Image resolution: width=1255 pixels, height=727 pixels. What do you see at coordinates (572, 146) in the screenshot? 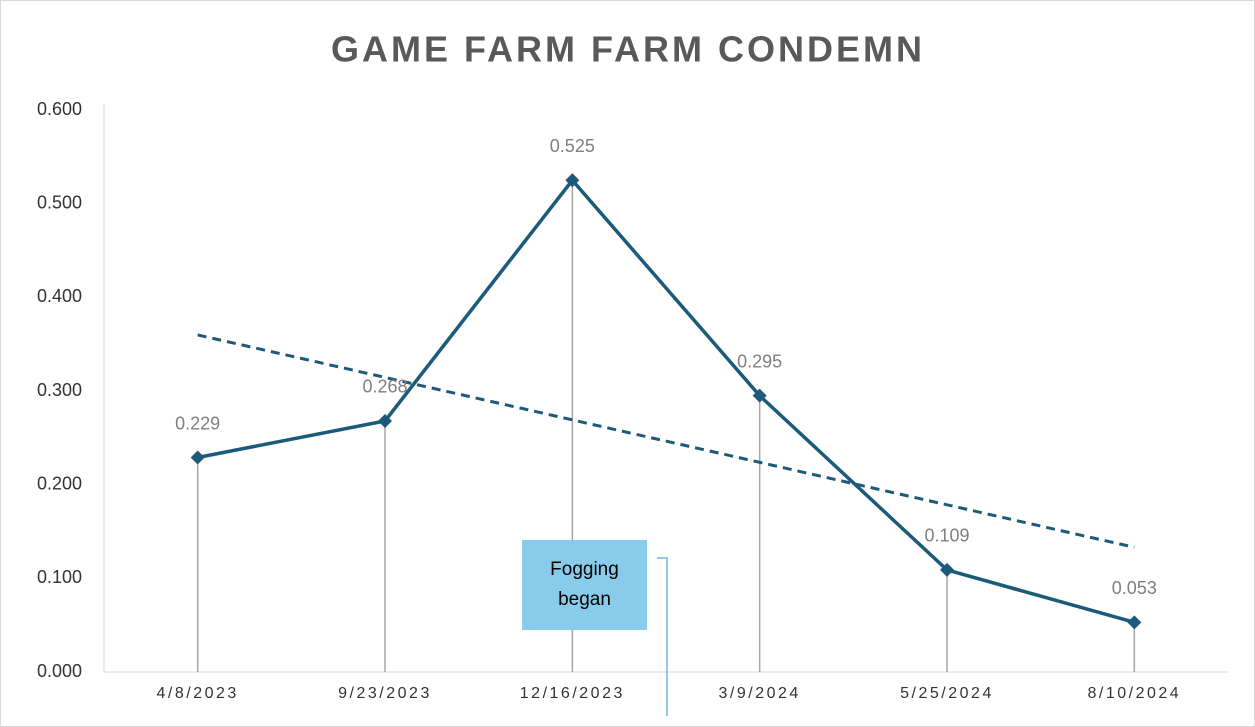
I see `data-label: 0.525` at bounding box center [572, 146].